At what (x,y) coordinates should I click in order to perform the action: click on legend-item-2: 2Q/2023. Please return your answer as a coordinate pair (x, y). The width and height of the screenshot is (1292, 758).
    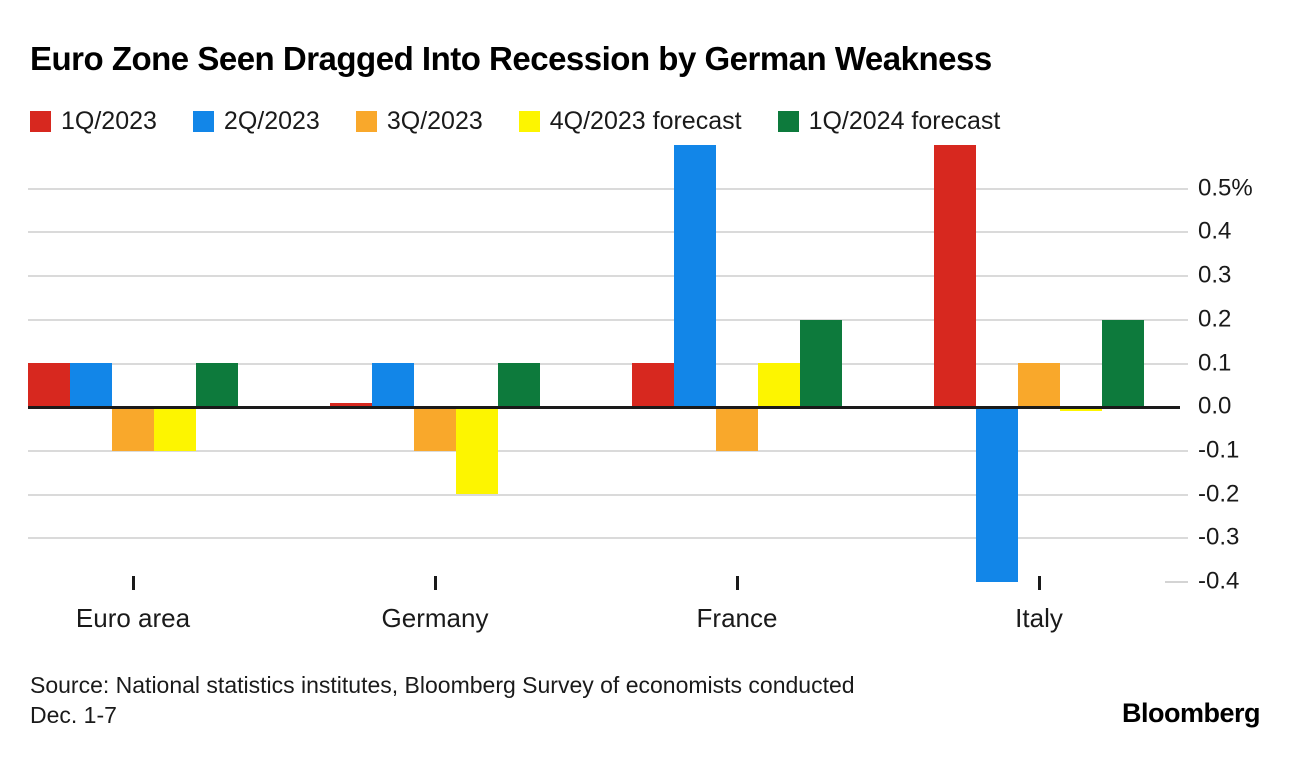
    Looking at the image, I should click on (256, 121).